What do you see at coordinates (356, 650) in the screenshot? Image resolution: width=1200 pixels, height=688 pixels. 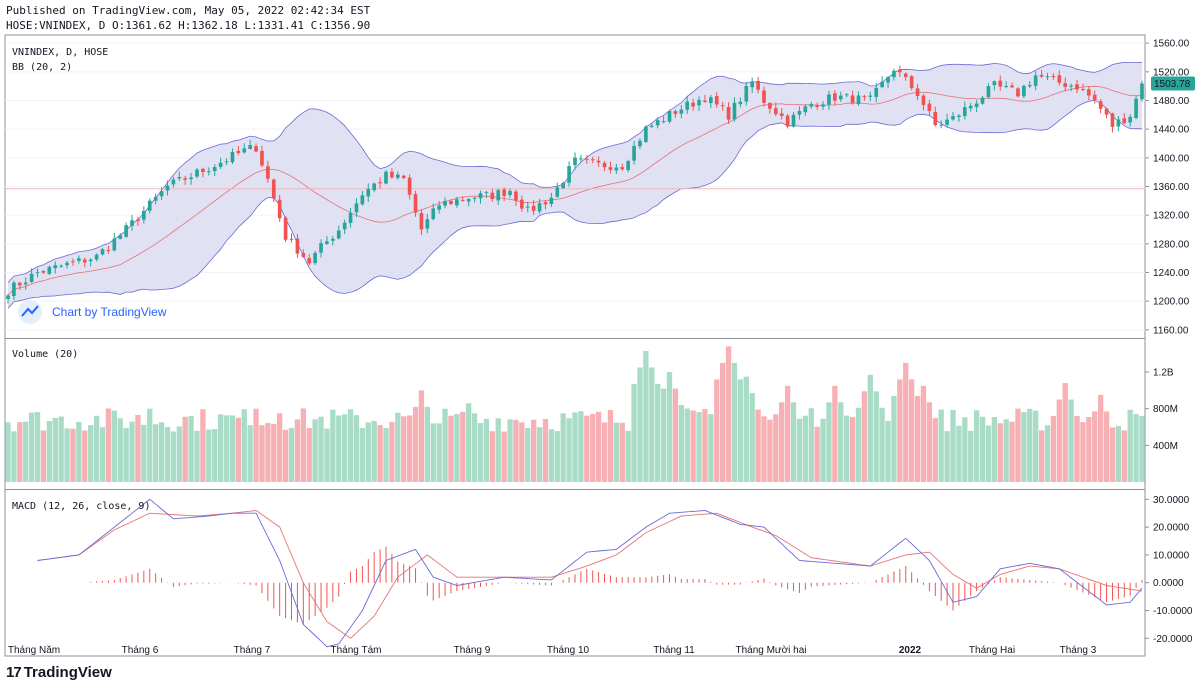 I see `time-axis-label: Tháng Tám` at bounding box center [356, 650].